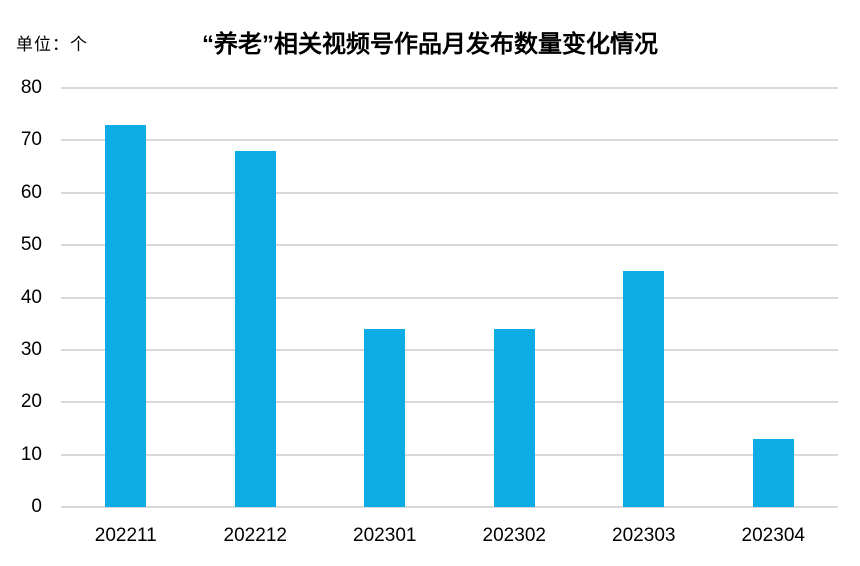  I want to click on unit-label: 单位：个, so click(52, 44).